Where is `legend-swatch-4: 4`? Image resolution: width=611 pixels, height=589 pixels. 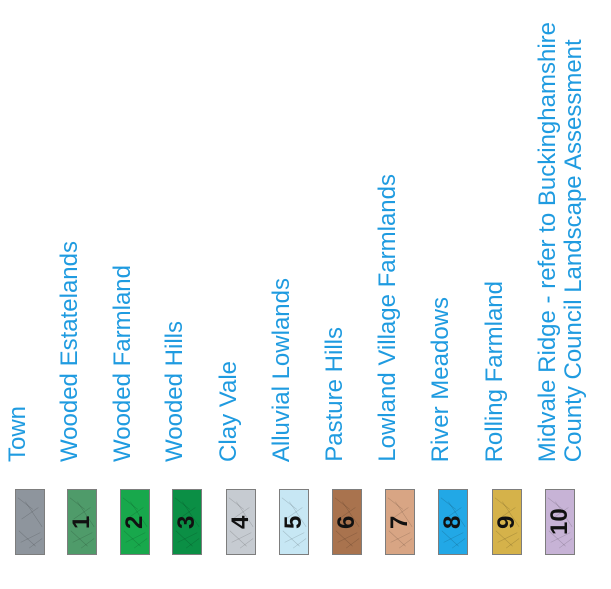
legend-swatch-4: 4 is located at coordinates (241, 522).